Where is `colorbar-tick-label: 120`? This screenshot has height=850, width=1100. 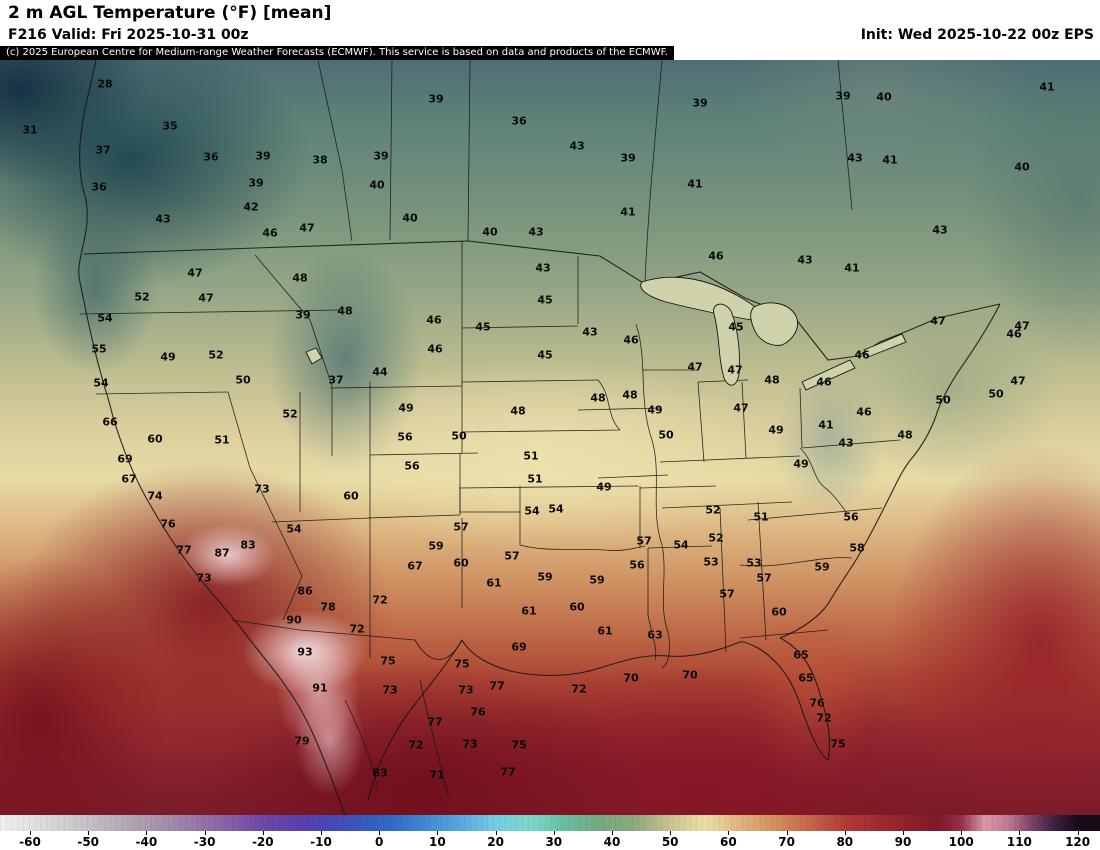 colorbar-tick-label: 120 is located at coordinates (1078, 842).